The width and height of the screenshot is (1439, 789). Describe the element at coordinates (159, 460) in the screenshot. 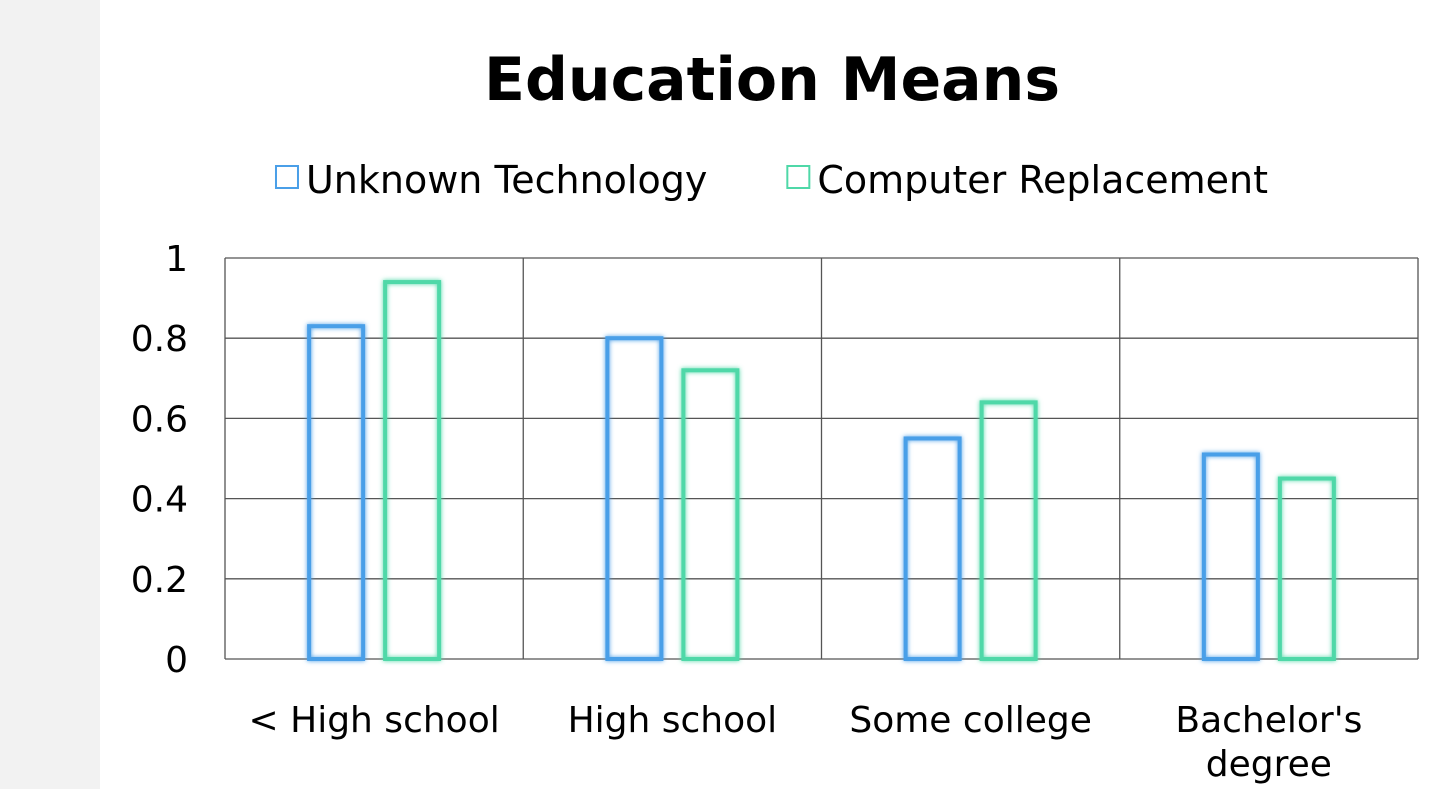

I see `y-axis-ticks: 0 0.2 0.4 0.6 0.8 1` at that location.